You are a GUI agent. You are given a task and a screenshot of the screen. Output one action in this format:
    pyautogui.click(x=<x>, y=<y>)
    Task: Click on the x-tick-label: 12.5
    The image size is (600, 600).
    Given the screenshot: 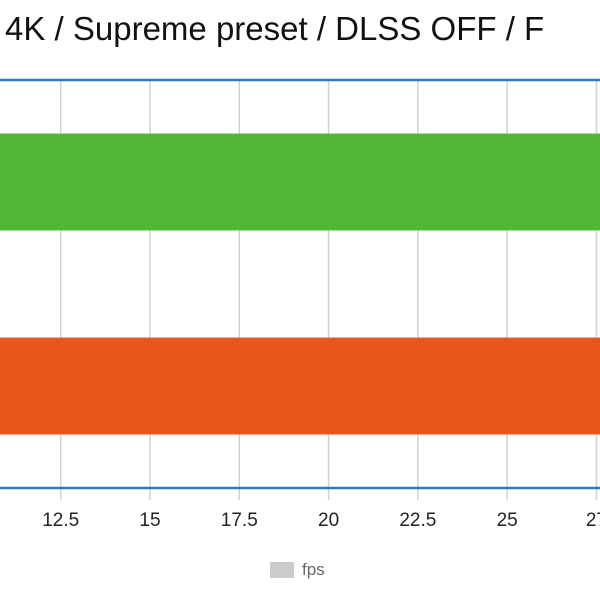 What is the action you would take?
    pyautogui.click(x=60, y=520)
    